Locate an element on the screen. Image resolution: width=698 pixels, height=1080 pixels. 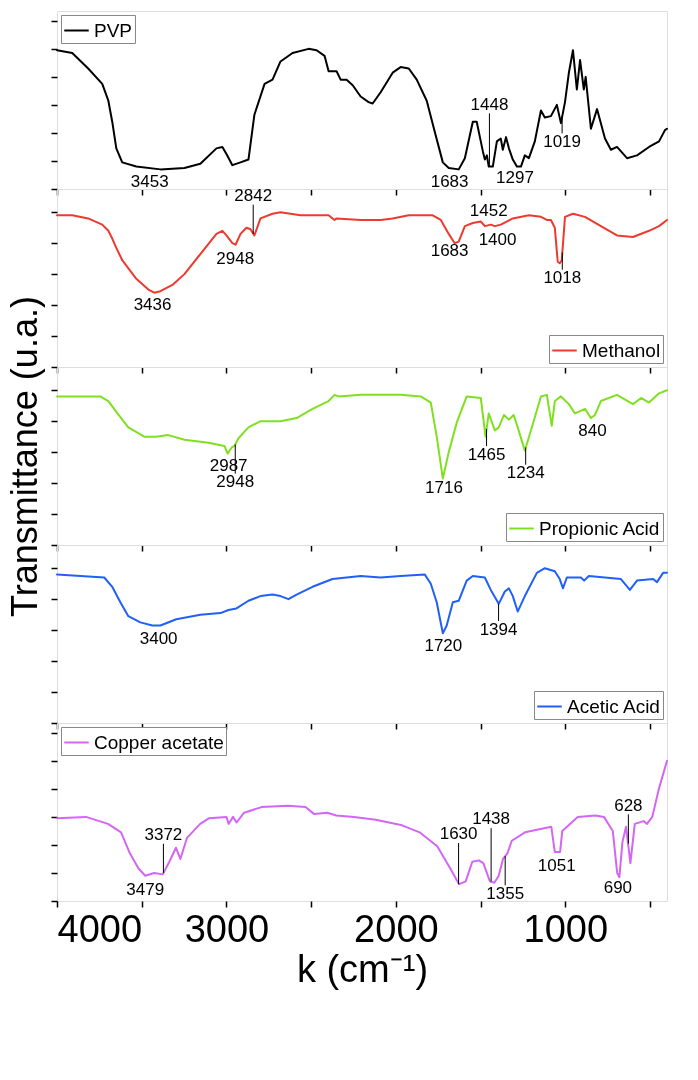
x-tick-label: 4000 is located at coordinates (100, 928).